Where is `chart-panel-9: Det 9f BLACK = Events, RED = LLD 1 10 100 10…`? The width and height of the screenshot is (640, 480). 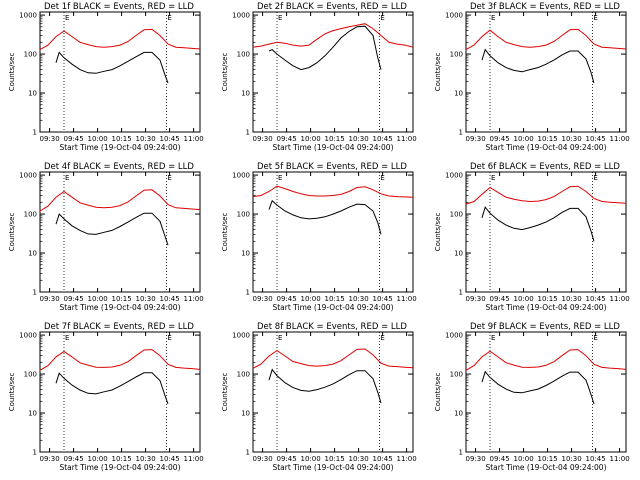
chart-panel-9: Det 9f BLACK = Events, RED = LLD 1 10 100 10… is located at coordinates (532, 400).